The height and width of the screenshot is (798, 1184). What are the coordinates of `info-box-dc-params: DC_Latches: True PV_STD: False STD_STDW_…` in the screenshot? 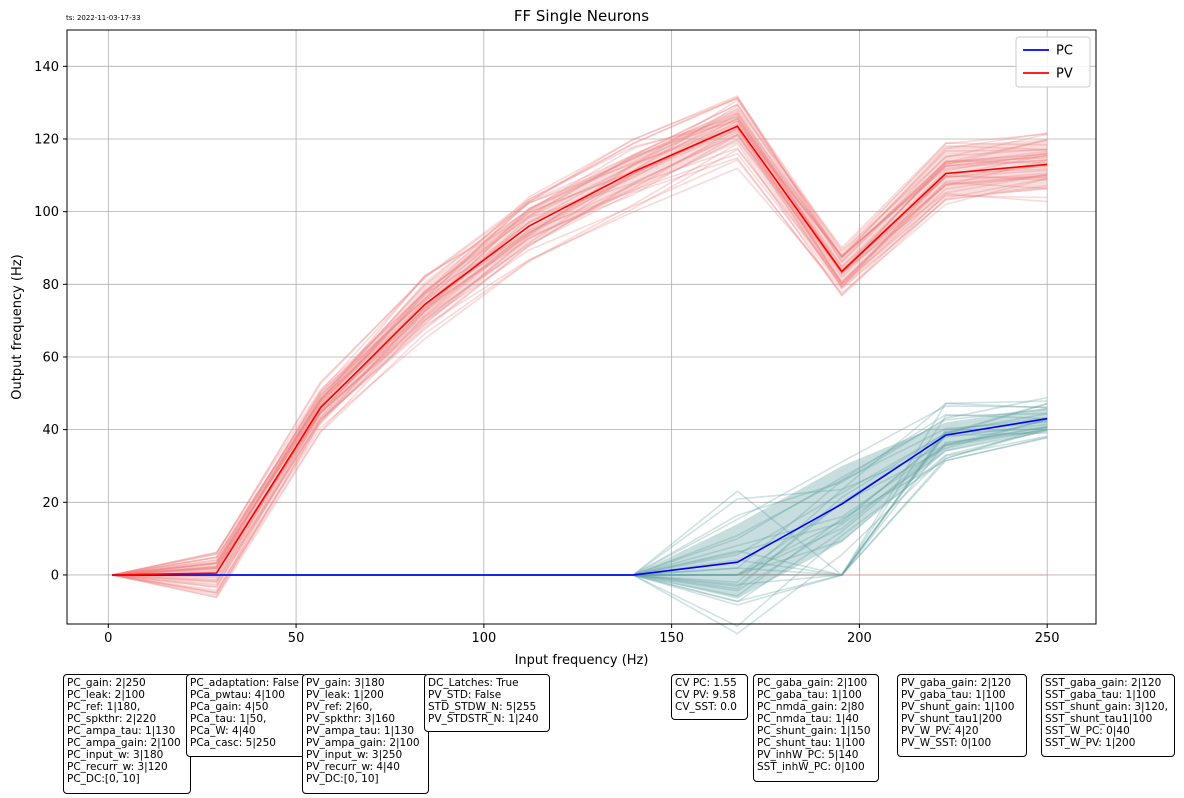 It's located at (487, 703).